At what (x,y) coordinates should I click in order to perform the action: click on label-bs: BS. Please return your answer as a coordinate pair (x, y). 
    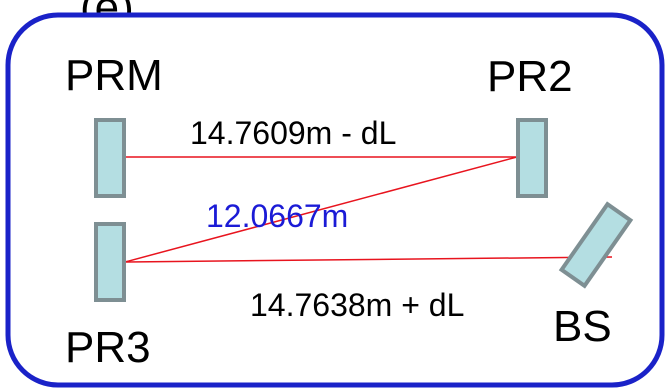
    Looking at the image, I should click on (582, 326).